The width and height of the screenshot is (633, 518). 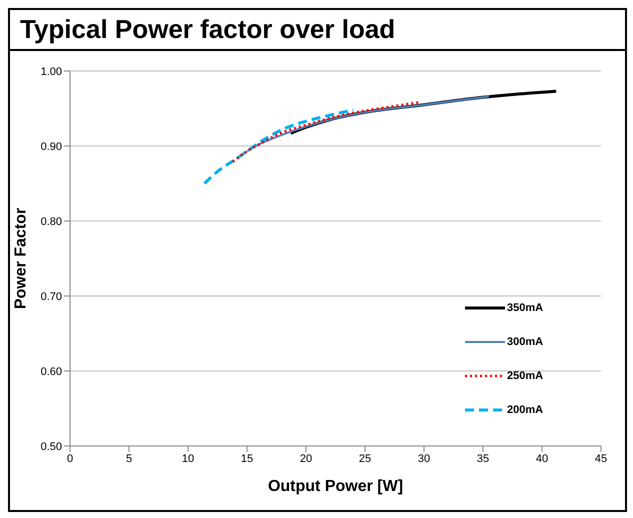 What do you see at coordinates (129, 458) in the screenshot?
I see `x-tick-label: 5` at bounding box center [129, 458].